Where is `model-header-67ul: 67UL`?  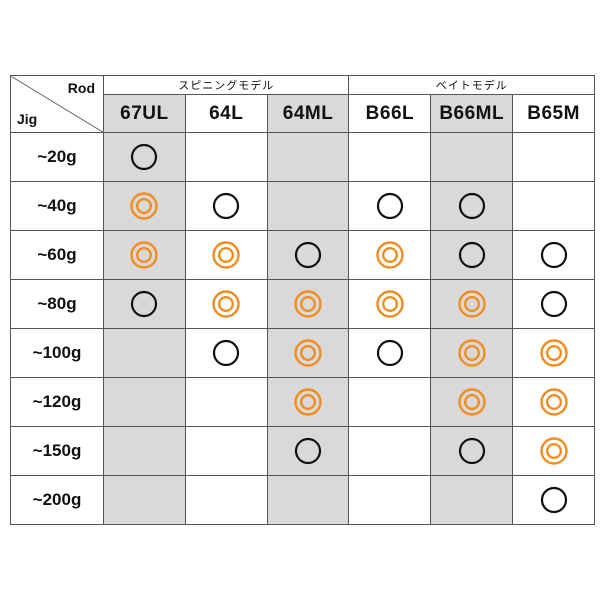 model-header-67ul: 67UL is located at coordinates (144, 113).